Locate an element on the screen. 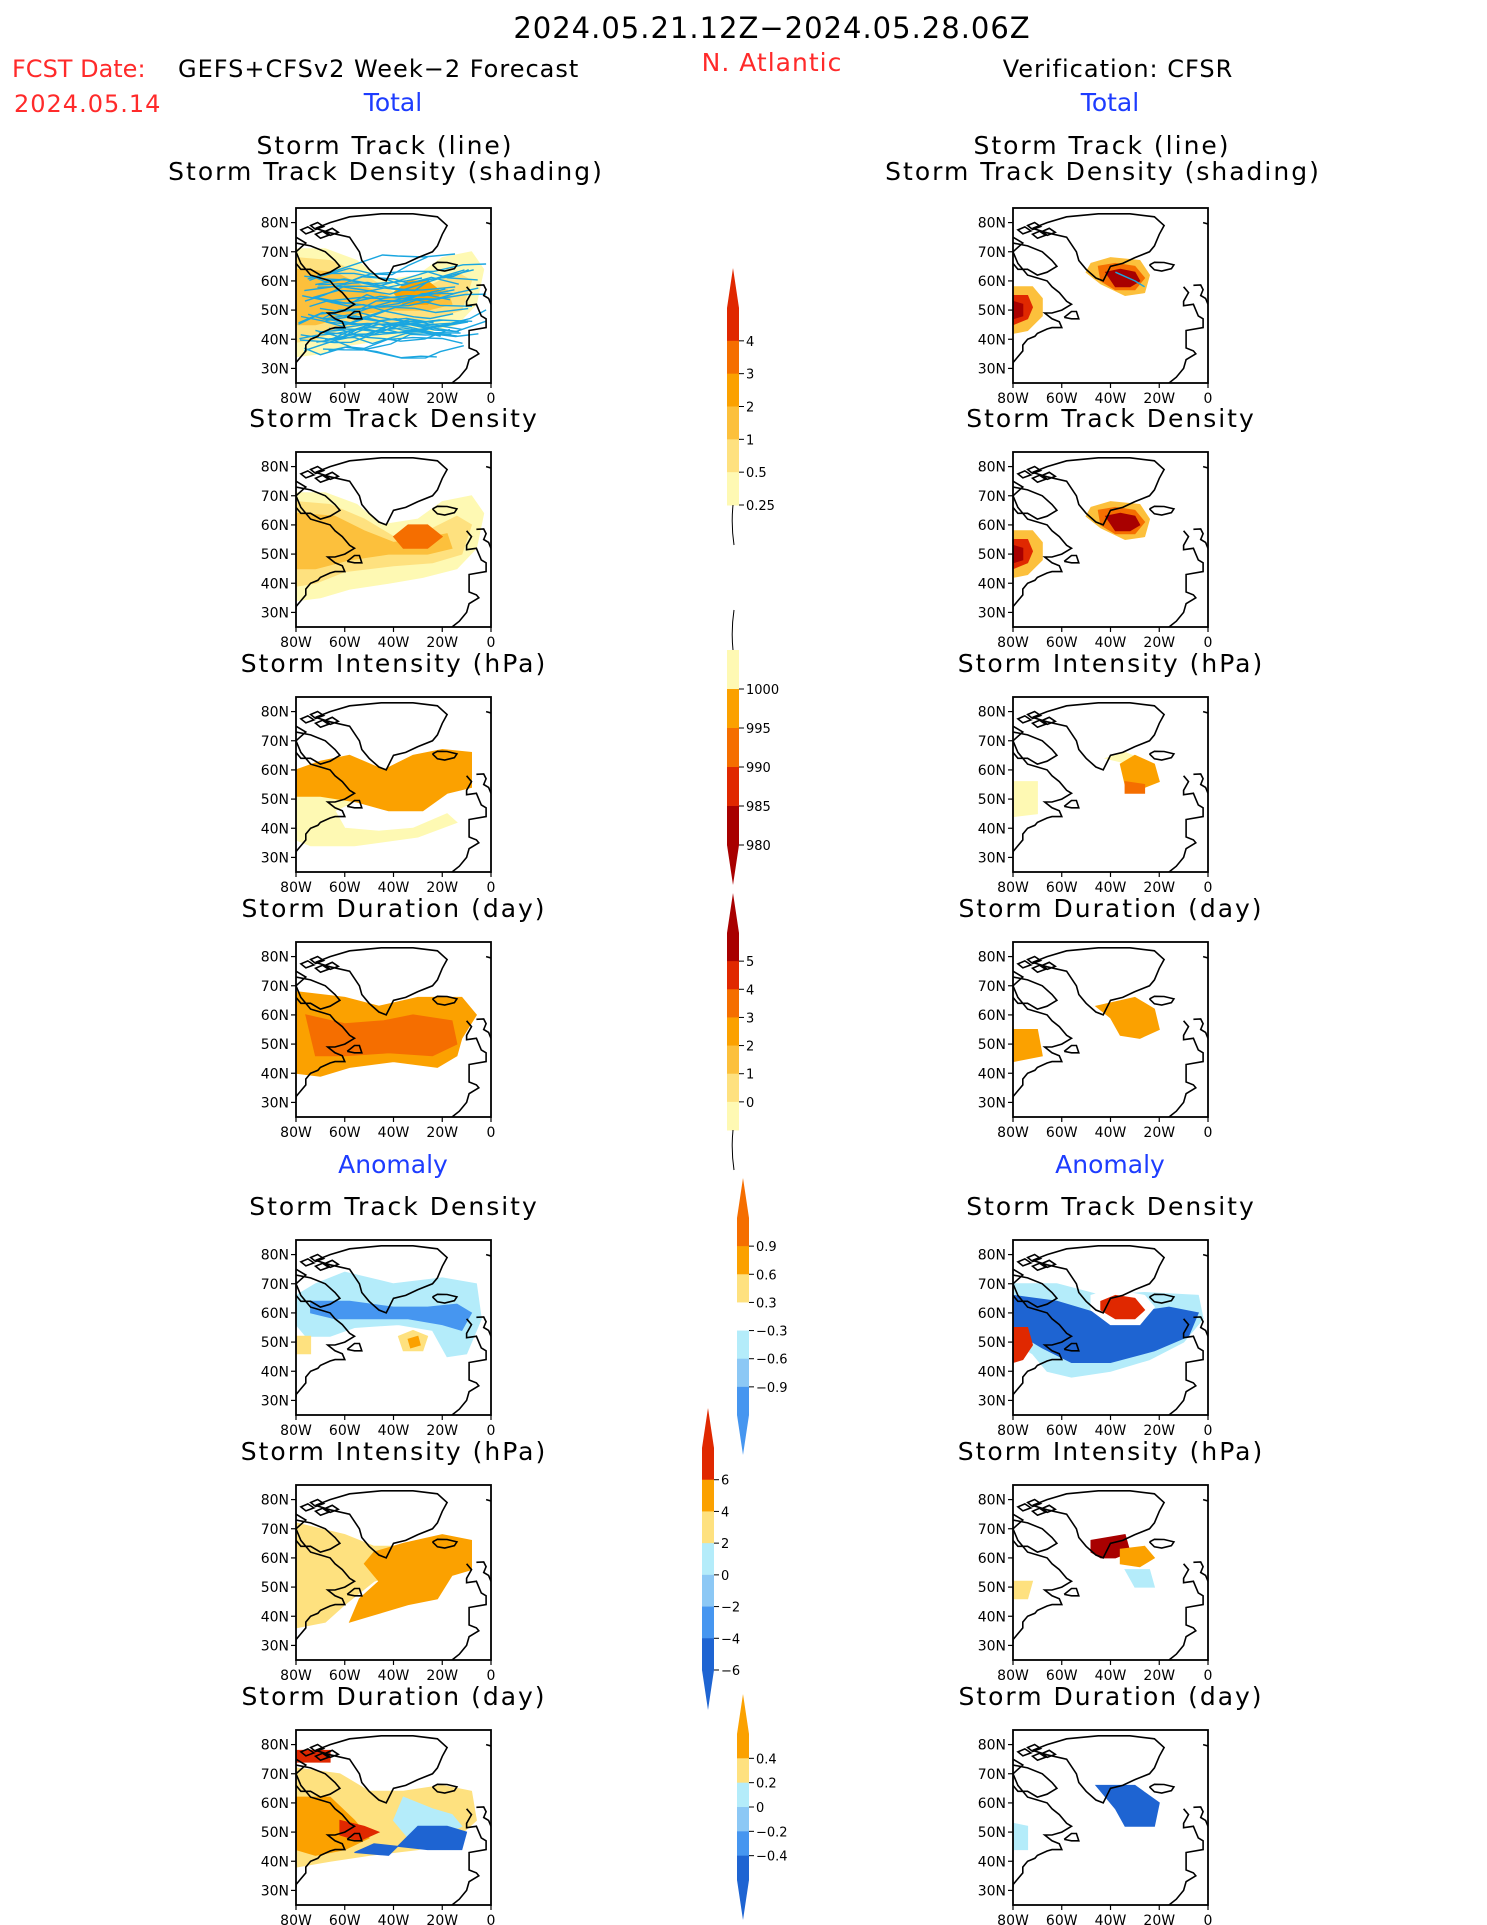 This screenshot has height=1925, width=1487. colorbar-label: 0.3 is located at coordinates (766, 1303).